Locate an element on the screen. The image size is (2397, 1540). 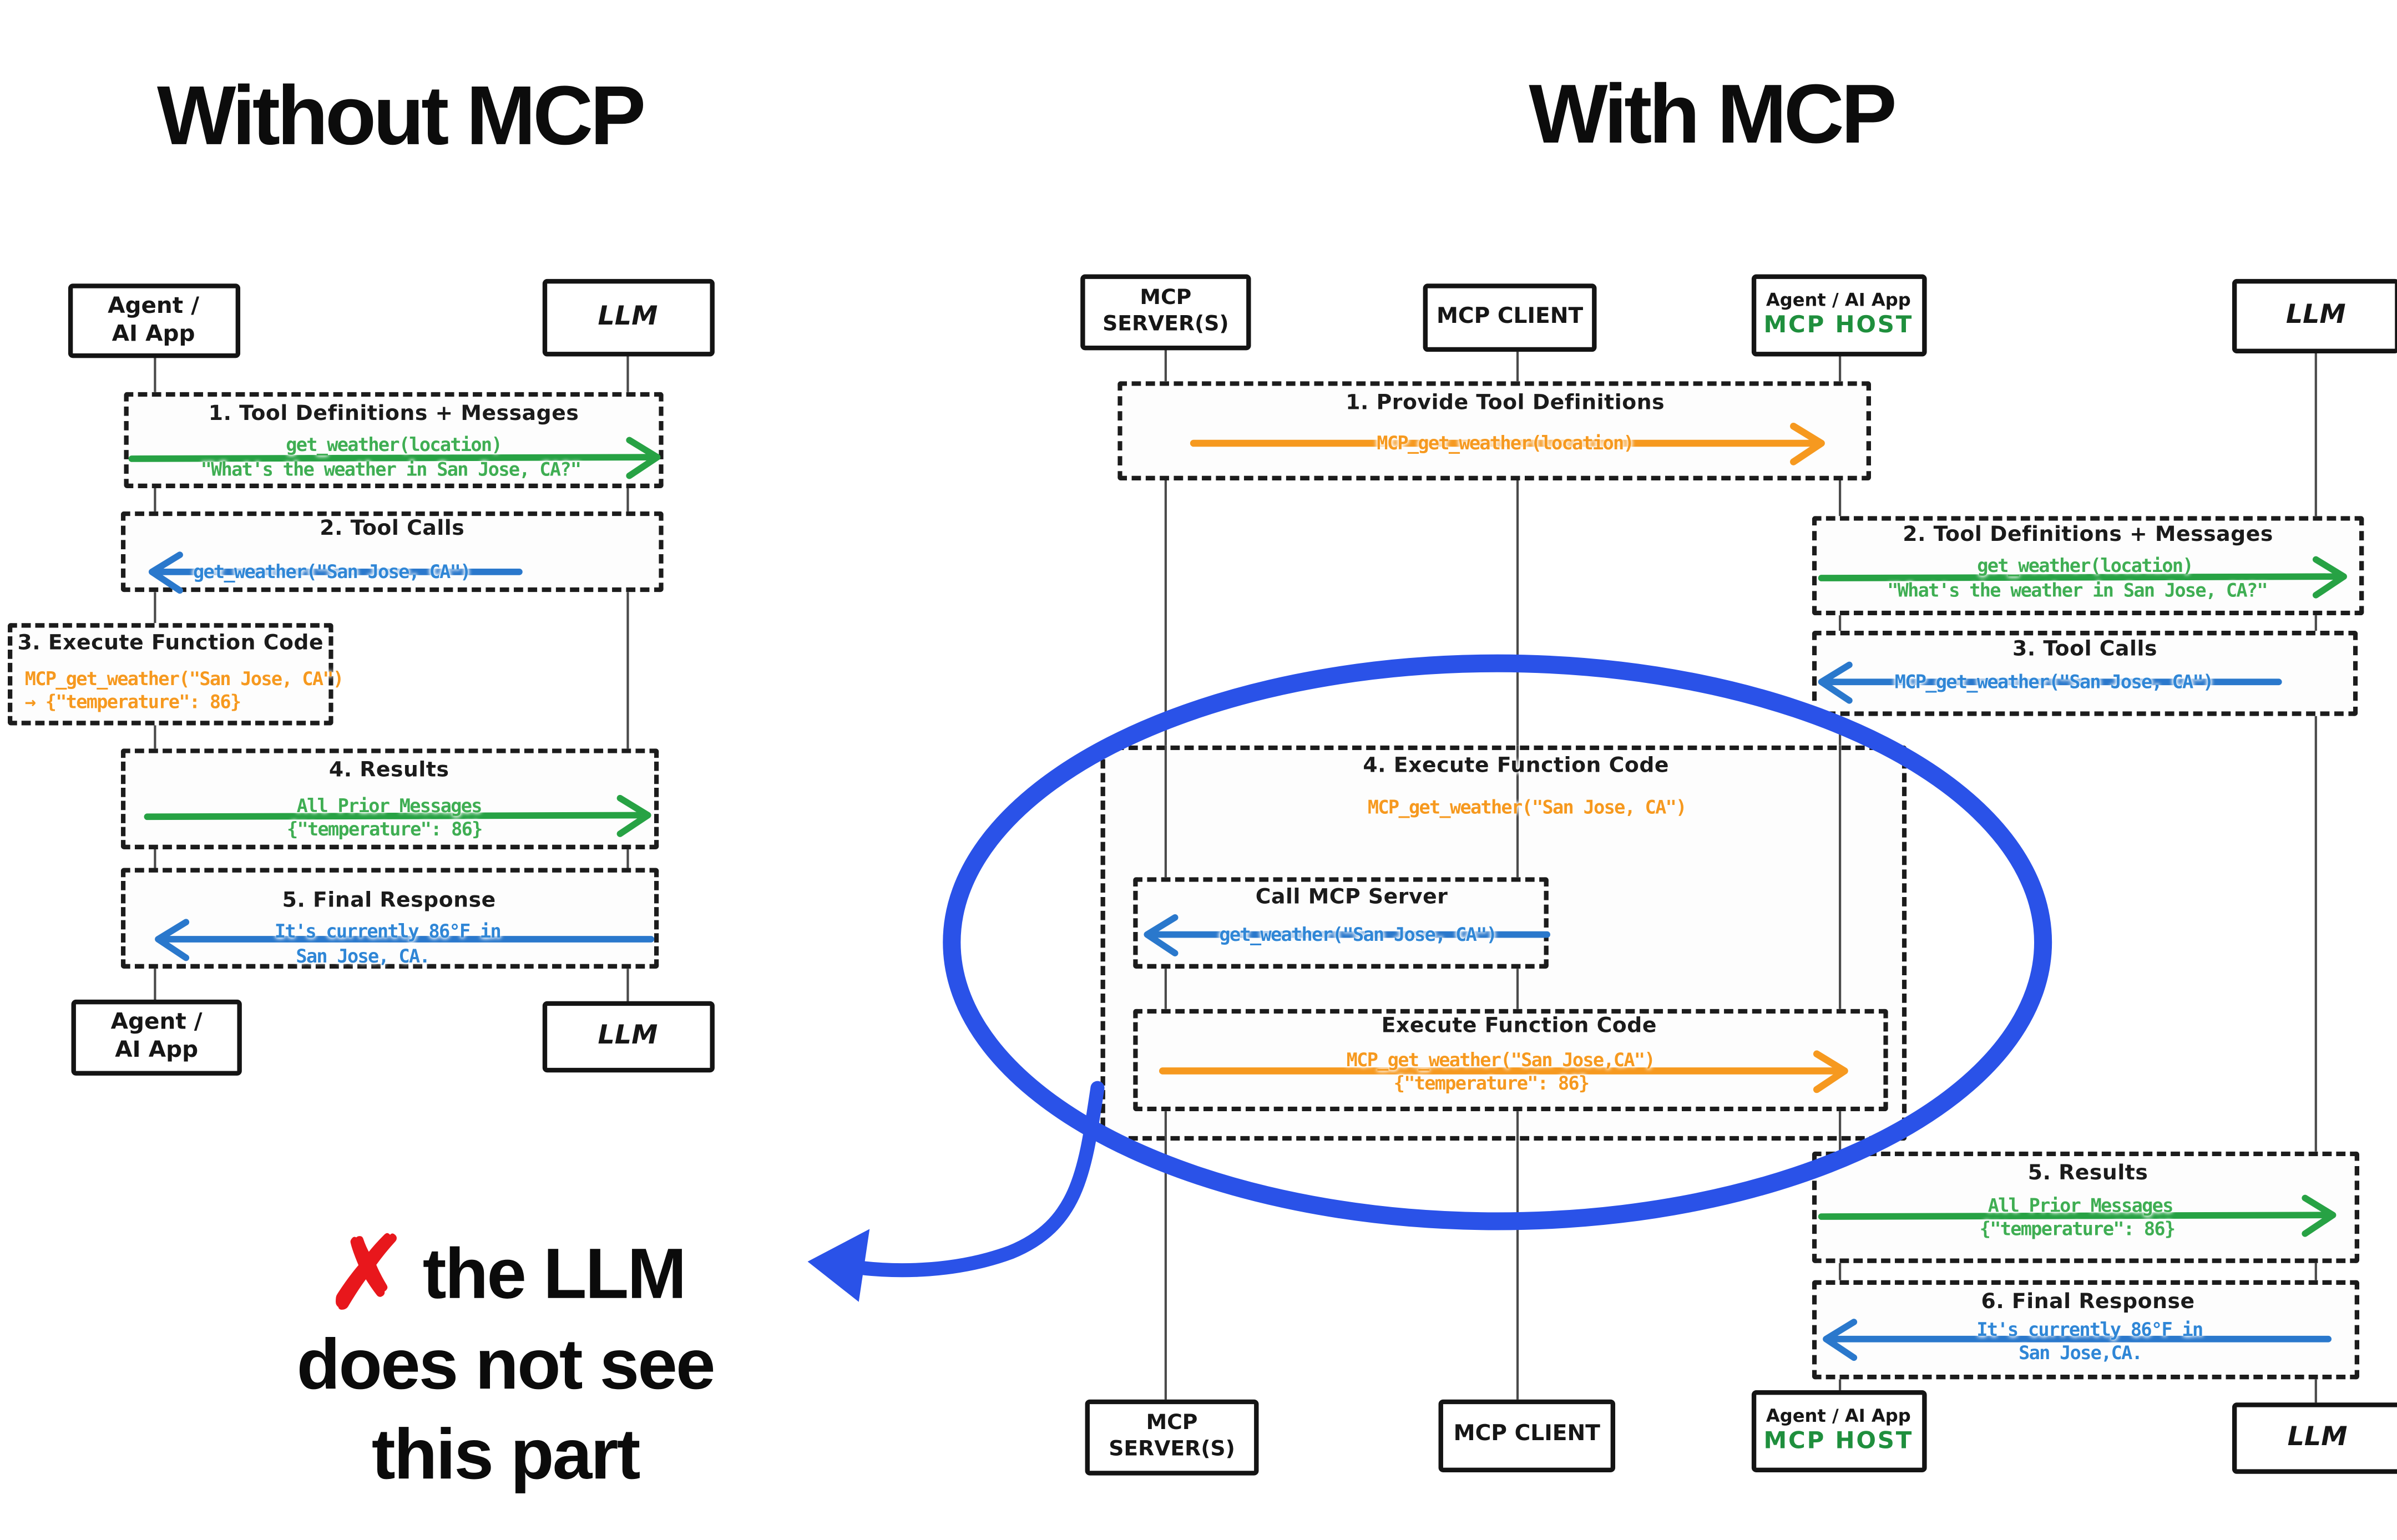
left-step3-title: 3. Execute Function Code is located at coordinates (170, 643).